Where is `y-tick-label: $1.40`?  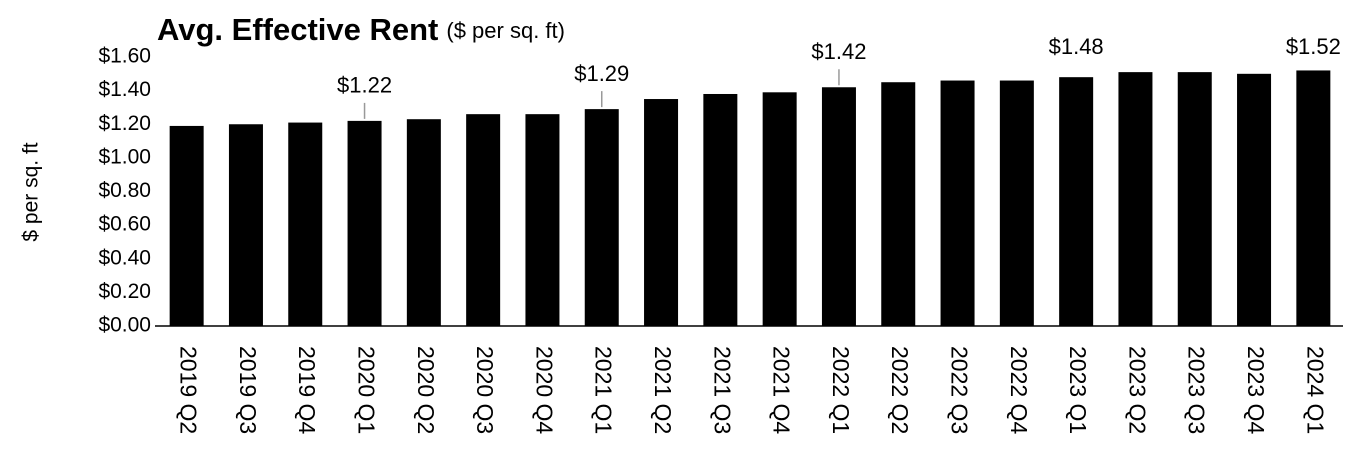 y-tick-label: $1.40 is located at coordinates (124, 89).